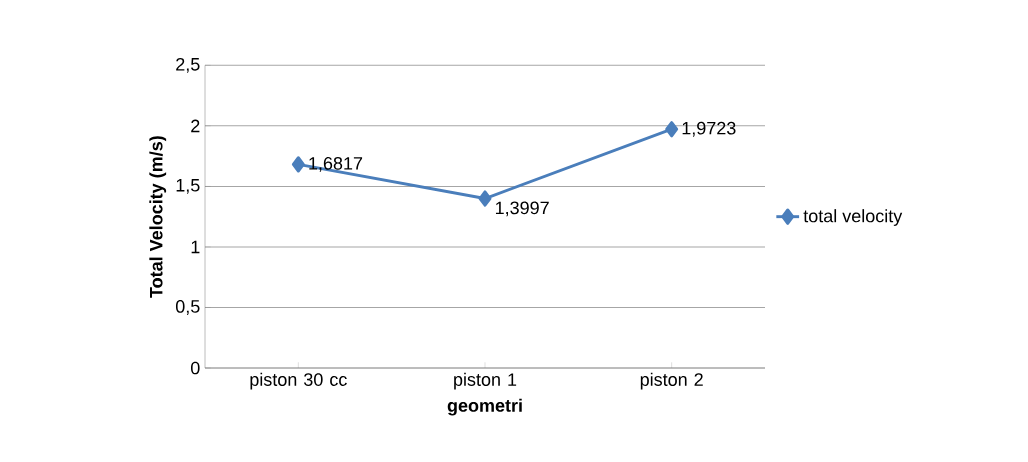  Describe the element at coordinates (485, 381) in the screenshot. I see `x-tick-label: piston 1` at that location.